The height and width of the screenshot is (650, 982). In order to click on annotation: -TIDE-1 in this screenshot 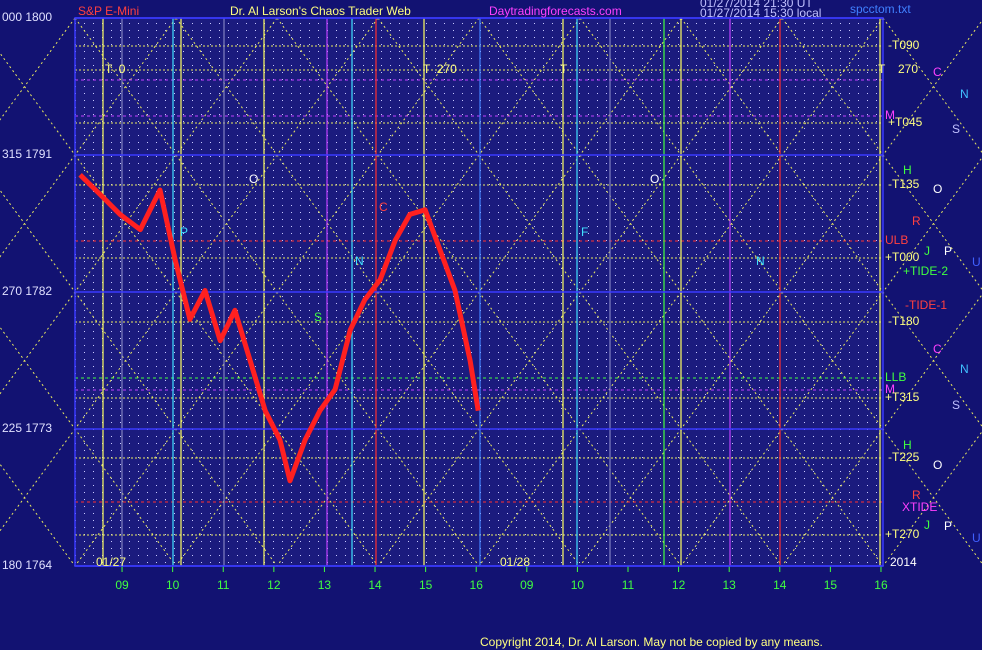, I will do `click(926, 305)`.